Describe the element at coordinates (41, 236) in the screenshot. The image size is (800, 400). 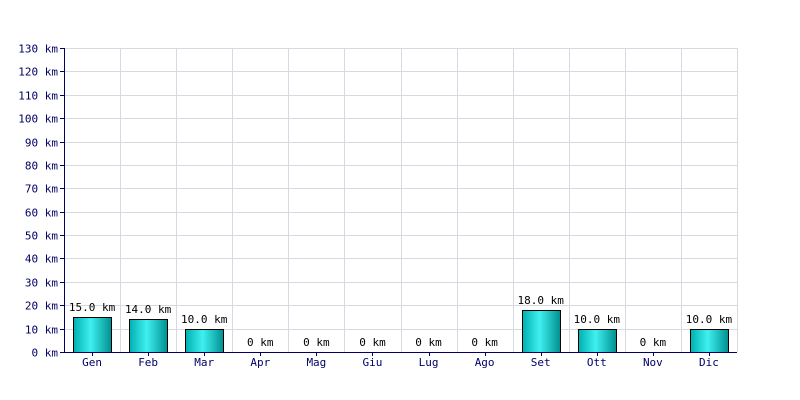
I see `y-tick-label: 50 km` at that location.